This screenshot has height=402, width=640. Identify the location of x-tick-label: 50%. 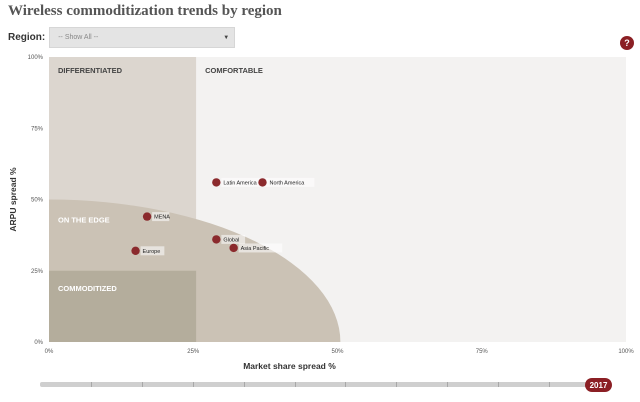
(337, 352).